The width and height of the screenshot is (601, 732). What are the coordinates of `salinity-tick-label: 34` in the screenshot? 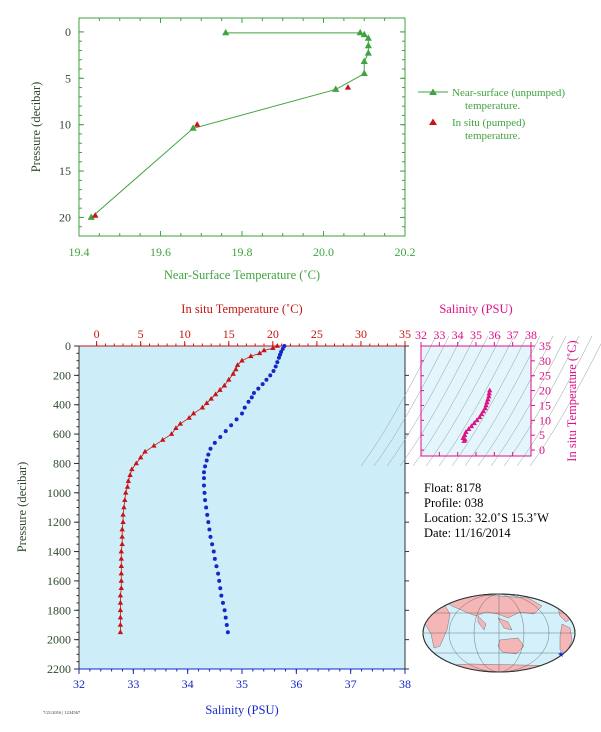 It's located at (188, 684).